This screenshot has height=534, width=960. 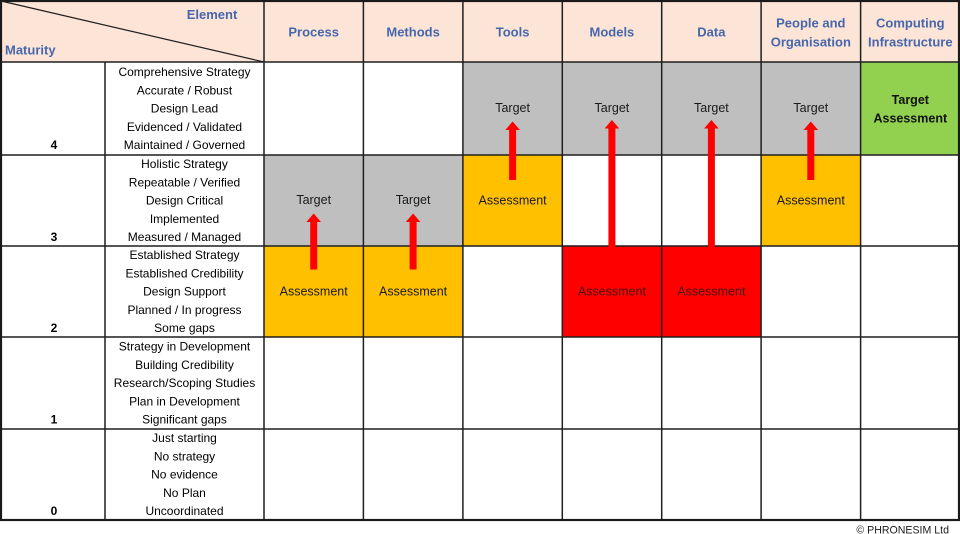 I want to click on svg-text: Building Credibility, so click(x=184, y=365).